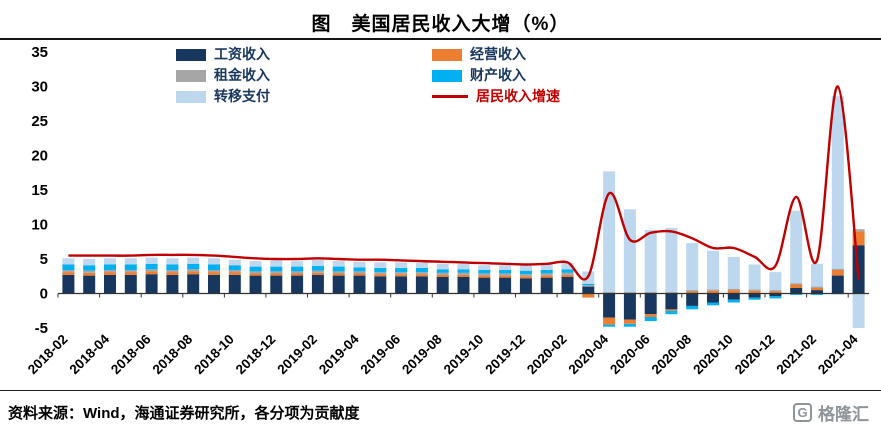  Describe the element at coordinates (242, 96) in the screenshot. I see `legend-label: 转移支付` at that location.